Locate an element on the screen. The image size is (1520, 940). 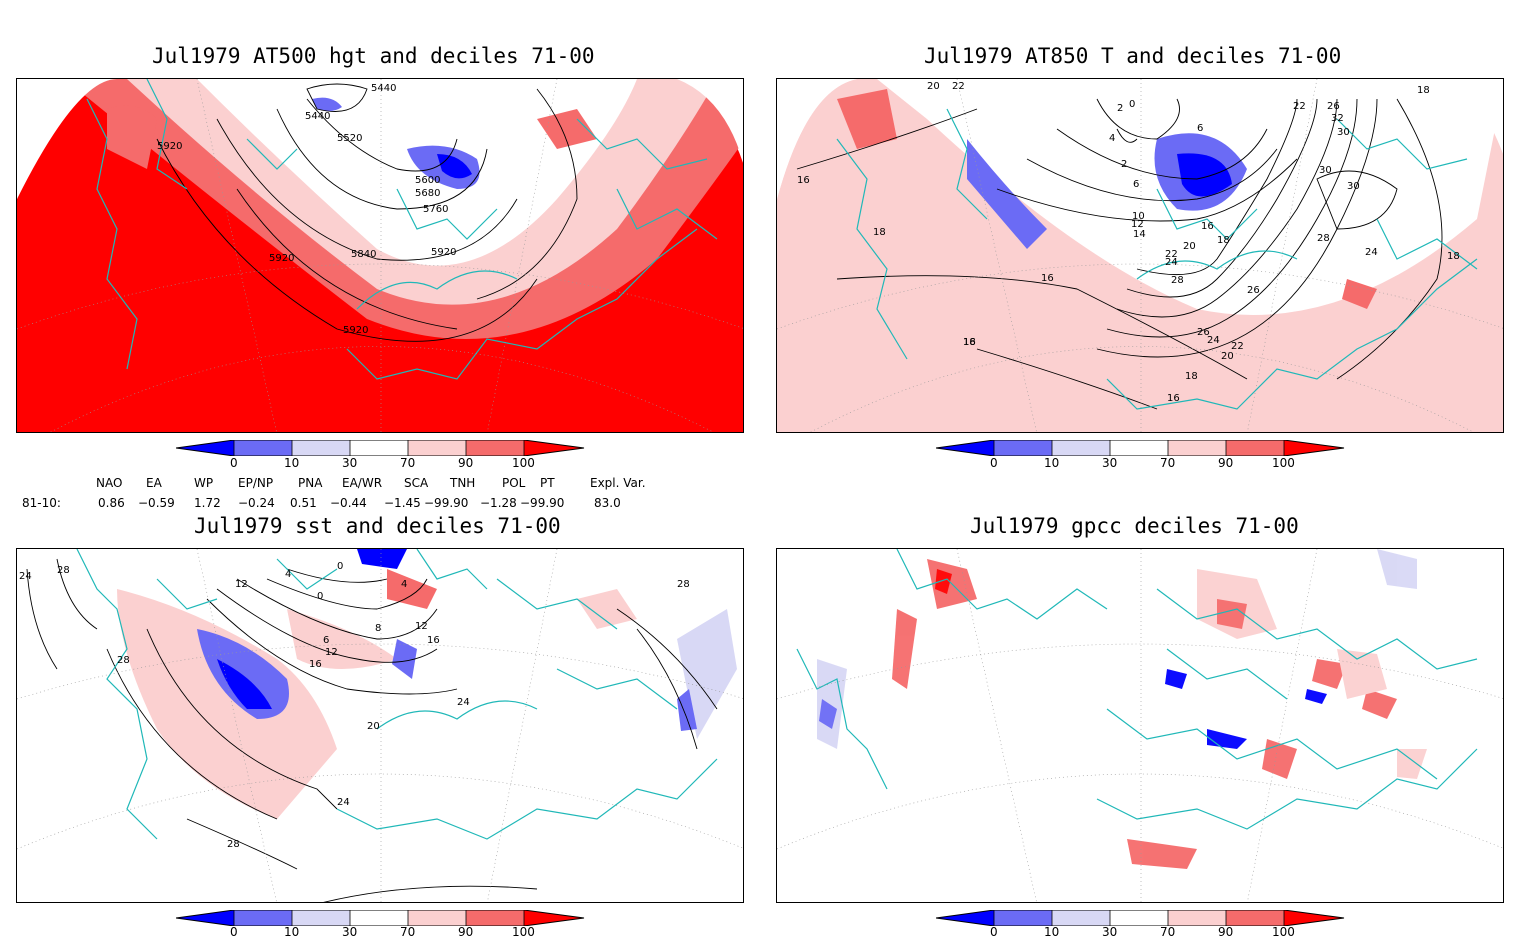
index-value: −0.59 is located at coordinates (156, 503).